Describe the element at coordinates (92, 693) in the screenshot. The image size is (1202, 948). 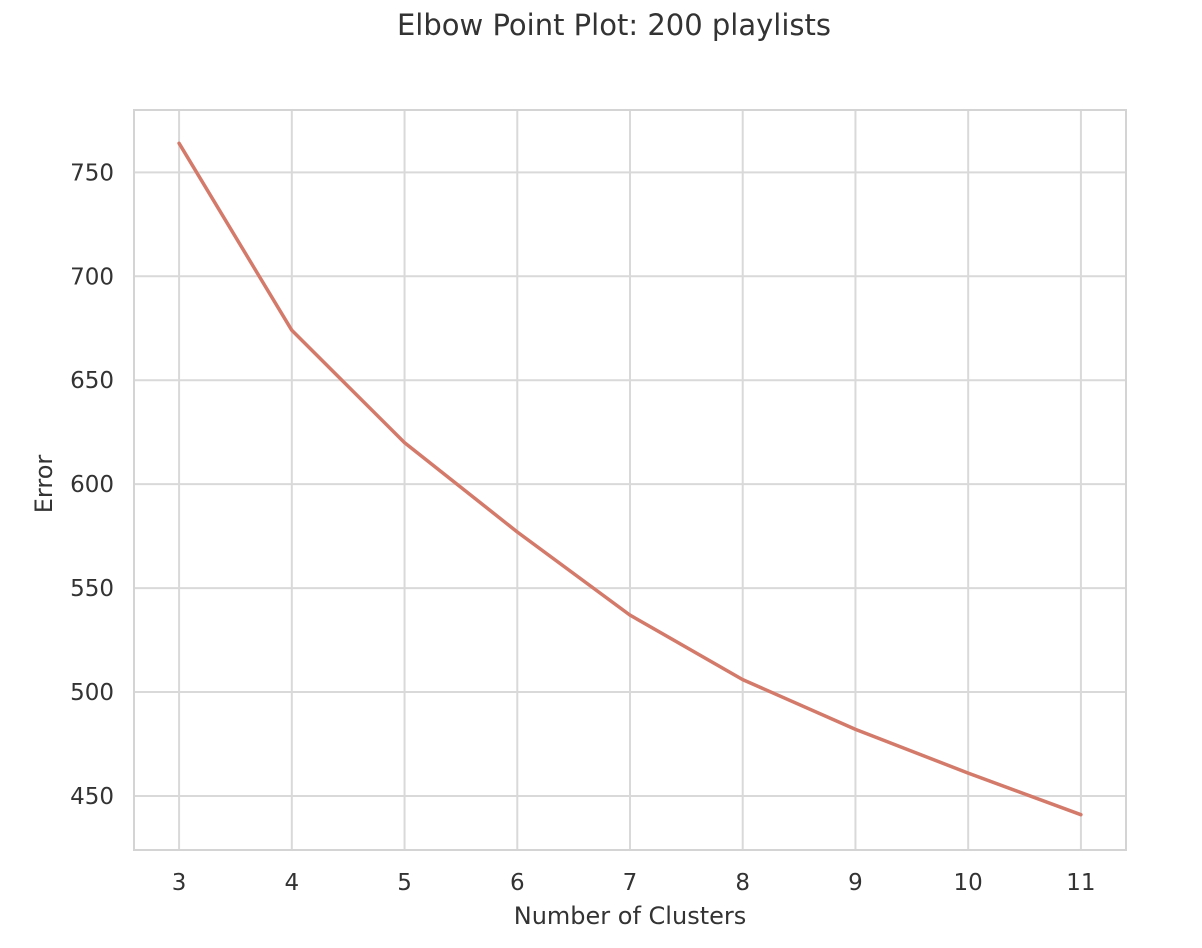
I see `y-tick-label: 500` at that location.